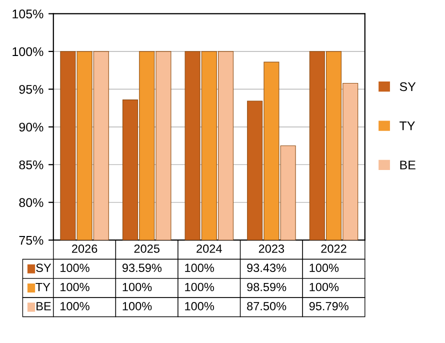 This screenshot has width=445, height=343. I want to click on text: TY, so click(407, 126).